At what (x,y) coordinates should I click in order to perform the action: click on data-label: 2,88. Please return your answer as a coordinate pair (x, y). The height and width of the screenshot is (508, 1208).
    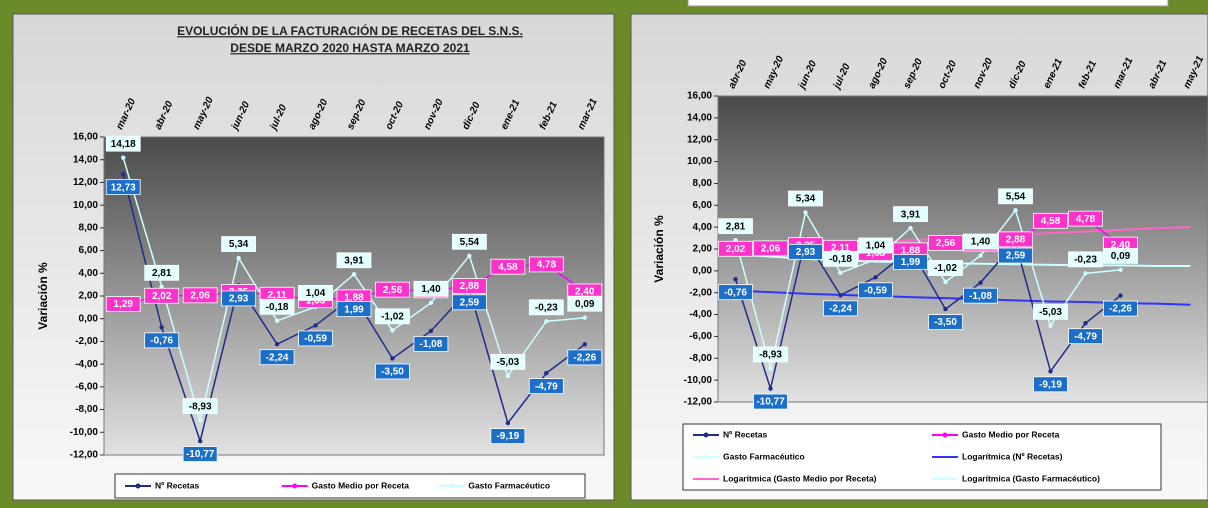
    Looking at the image, I should click on (470, 286).